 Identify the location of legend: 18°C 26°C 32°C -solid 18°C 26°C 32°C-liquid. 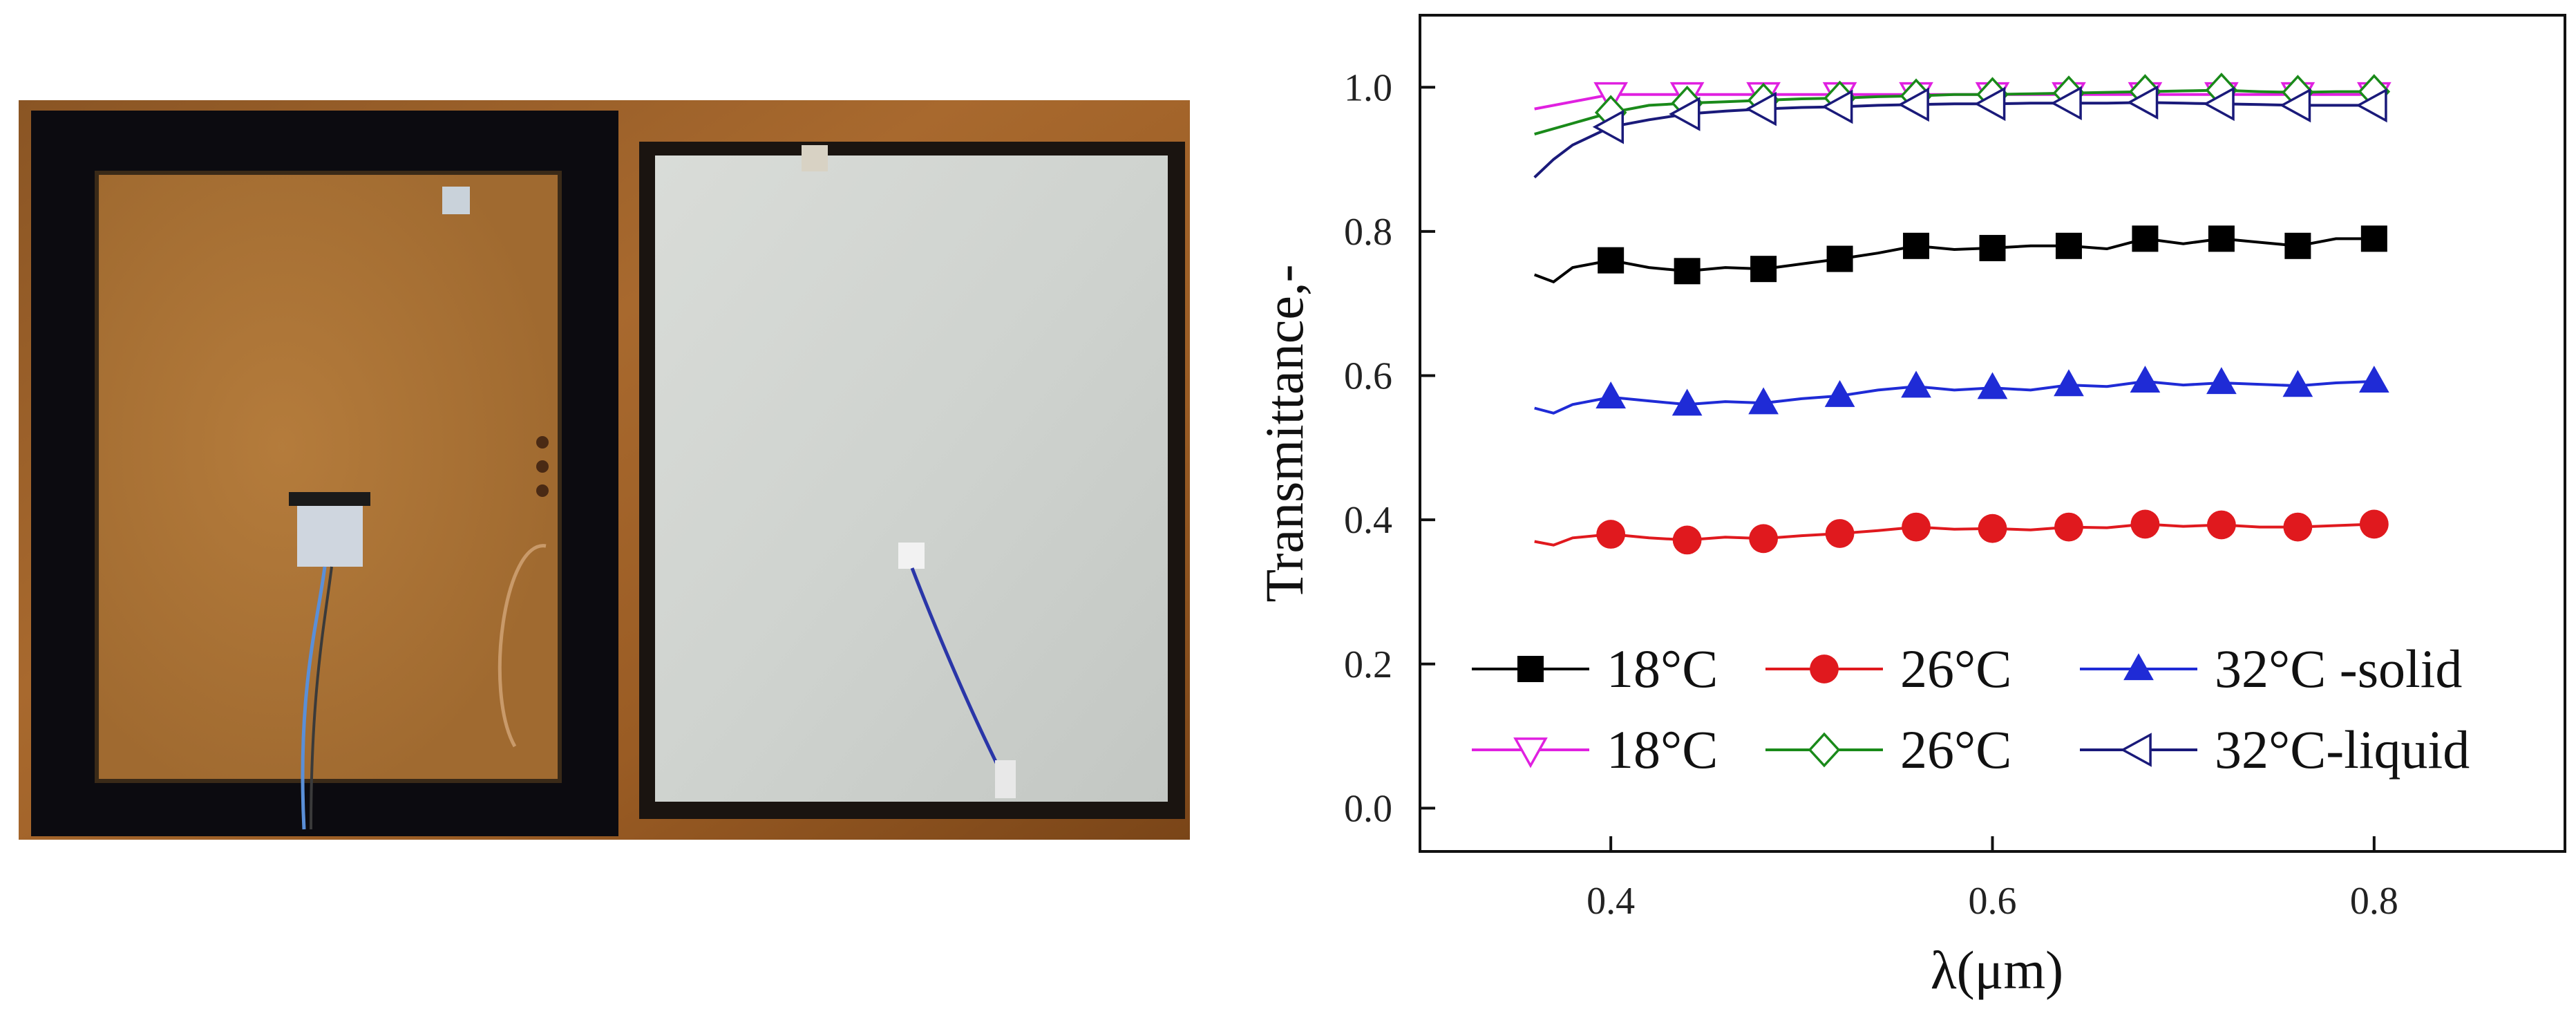
(1971, 709).